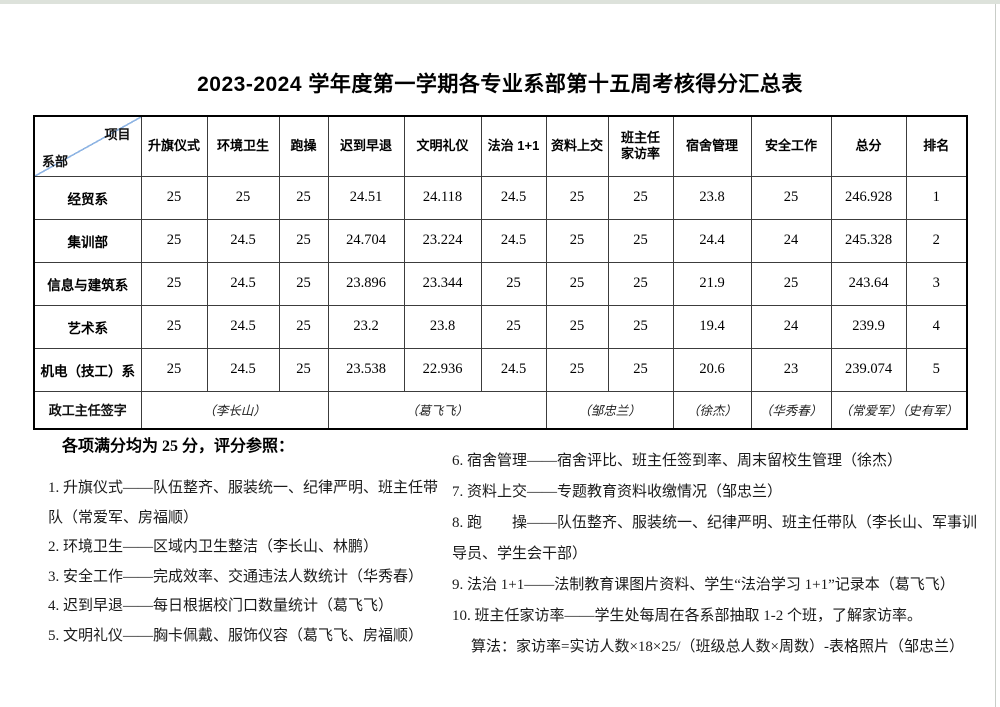 The width and height of the screenshot is (1000, 707). Describe the element at coordinates (791, 146) in the screenshot. I see `column-header-safety: 安全工作` at that location.